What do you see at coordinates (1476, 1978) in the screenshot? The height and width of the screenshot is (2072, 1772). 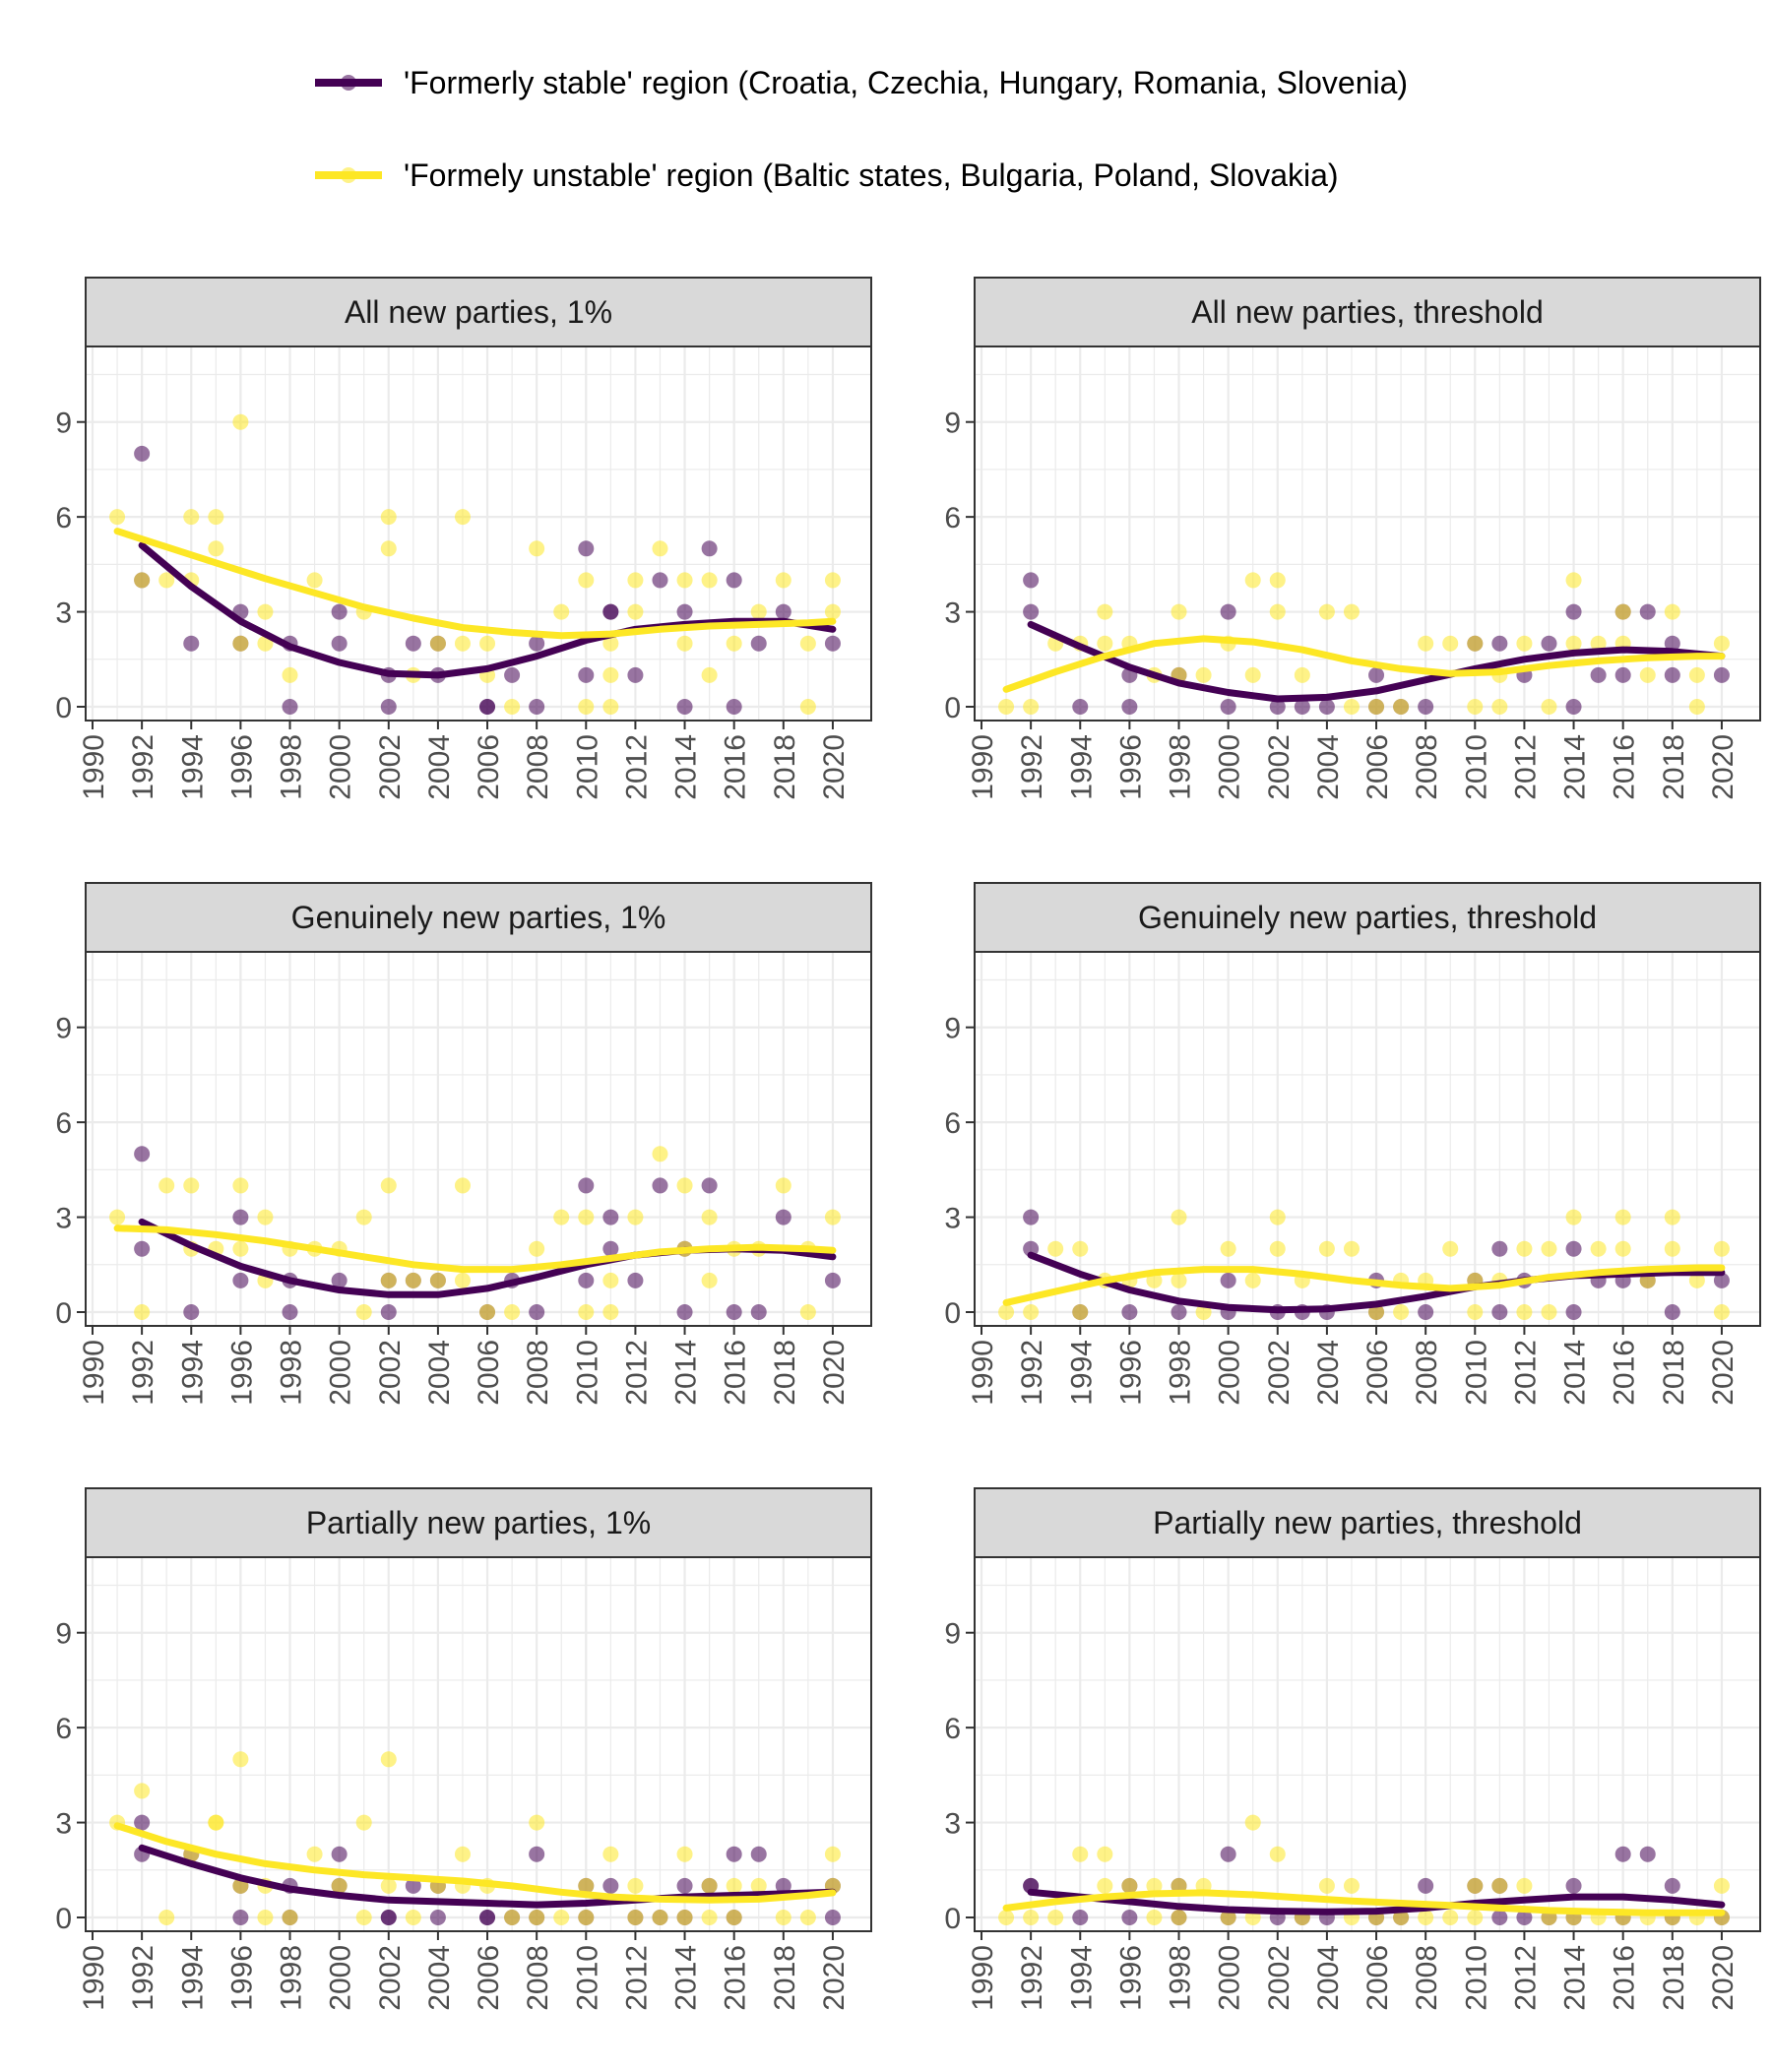 I see `panel-6-x-tick-label: 2010` at bounding box center [1476, 1978].